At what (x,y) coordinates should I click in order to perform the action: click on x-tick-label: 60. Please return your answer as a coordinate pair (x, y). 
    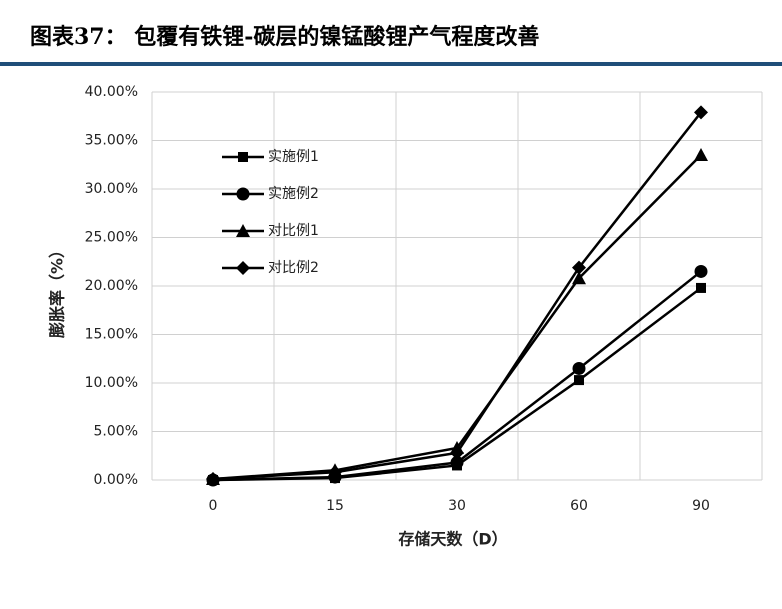
    Looking at the image, I should click on (579, 506).